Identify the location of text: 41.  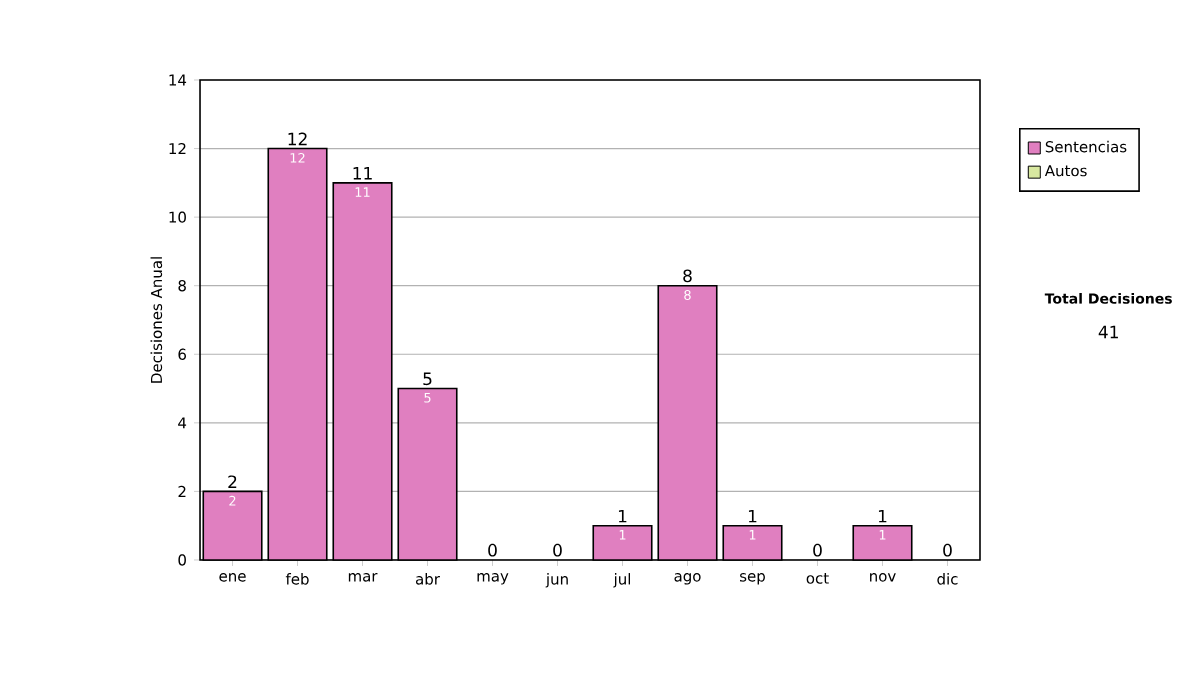
(1108, 332).